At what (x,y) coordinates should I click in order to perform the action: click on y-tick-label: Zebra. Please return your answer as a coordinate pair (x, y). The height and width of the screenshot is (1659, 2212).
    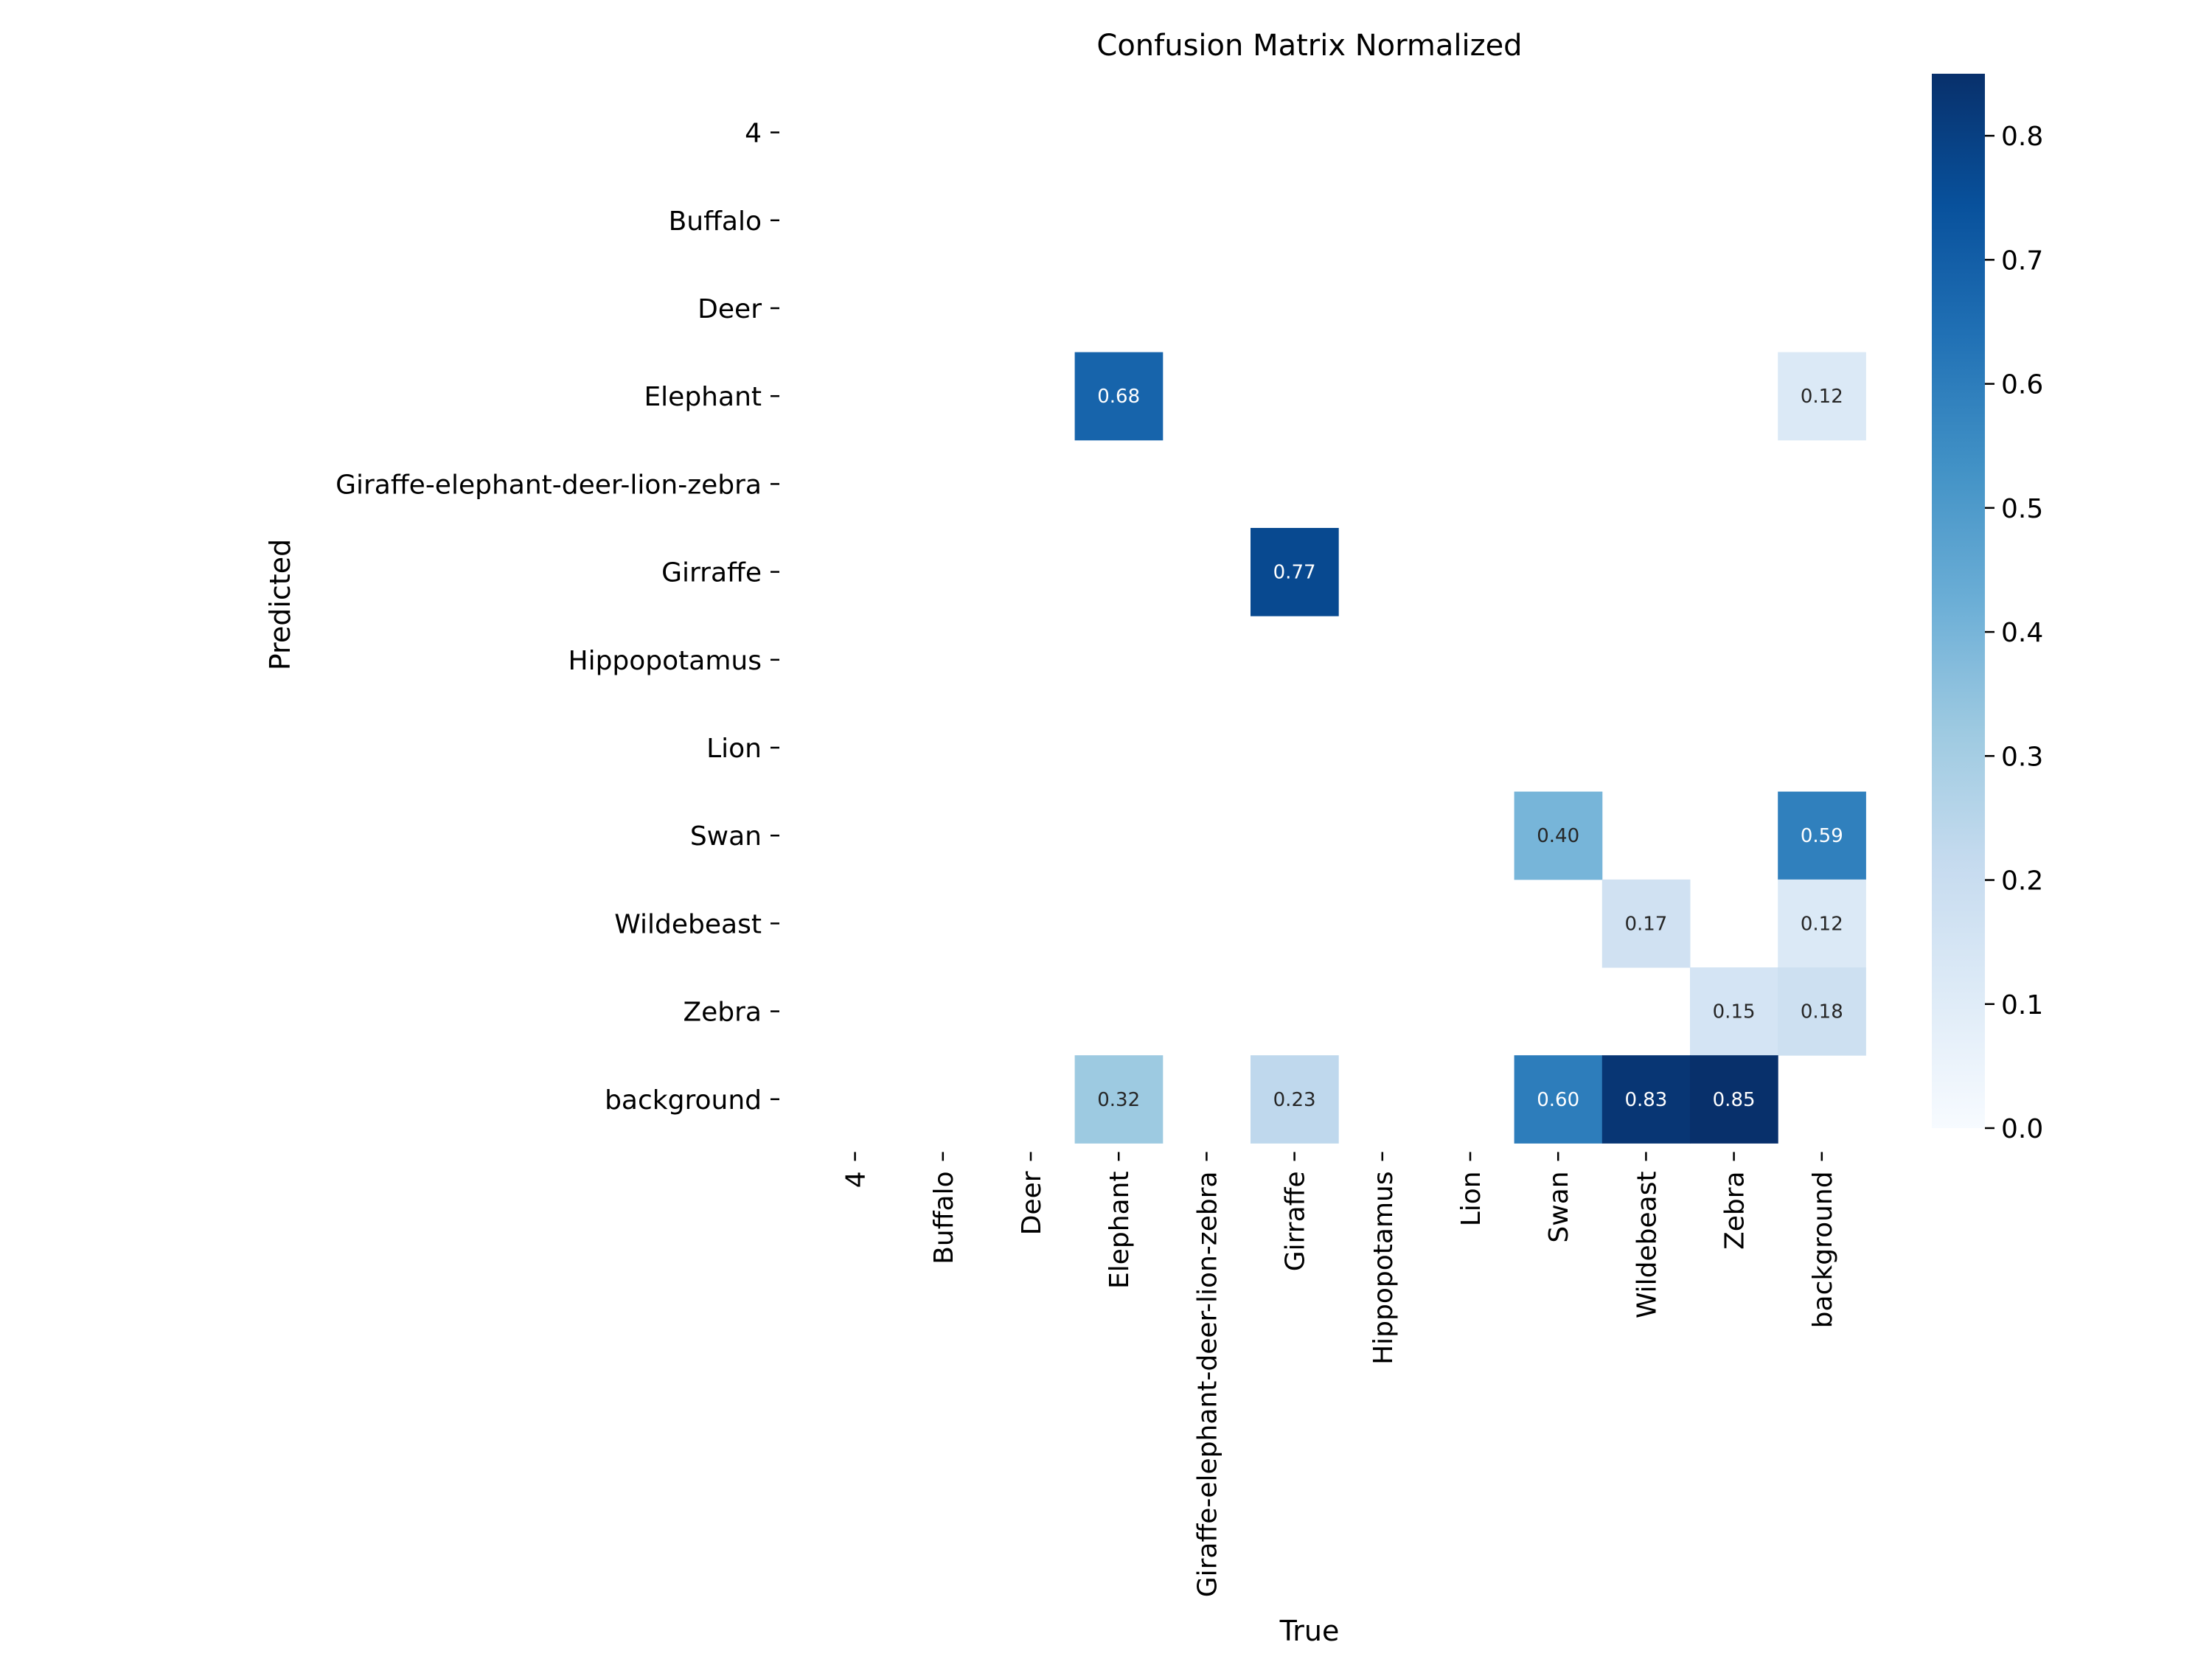
    Looking at the image, I should click on (722, 1013).